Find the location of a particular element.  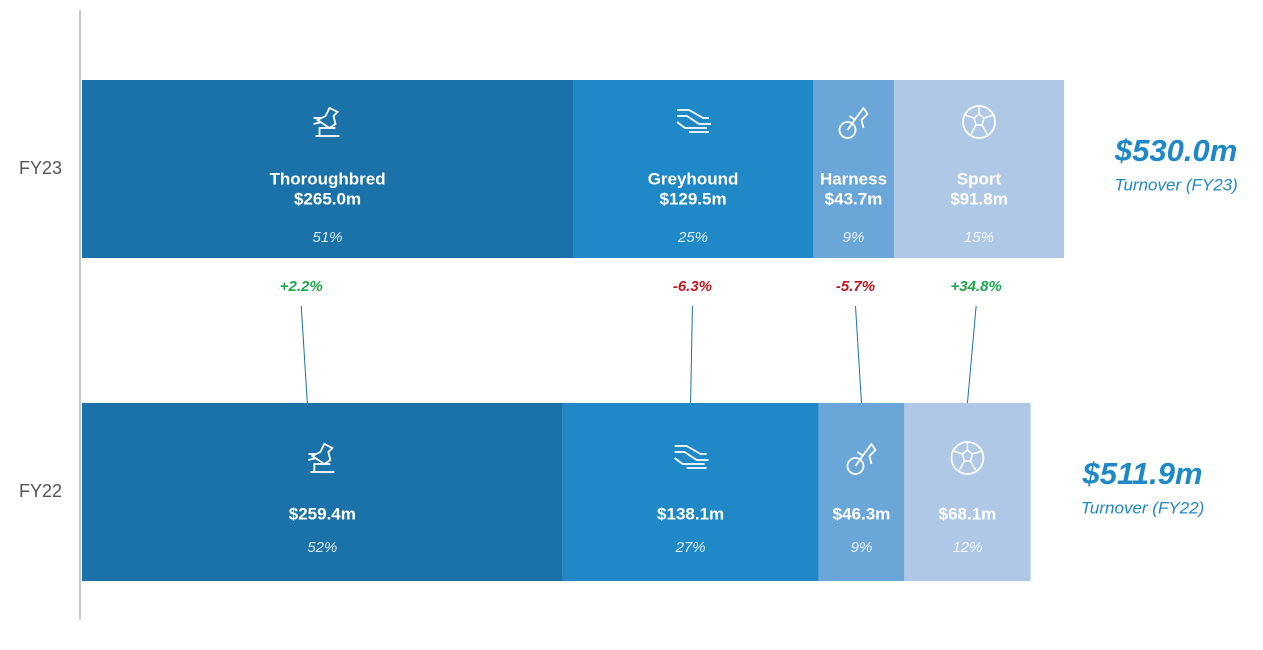

change-label: +34.8% is located at coordinates (975, 286).